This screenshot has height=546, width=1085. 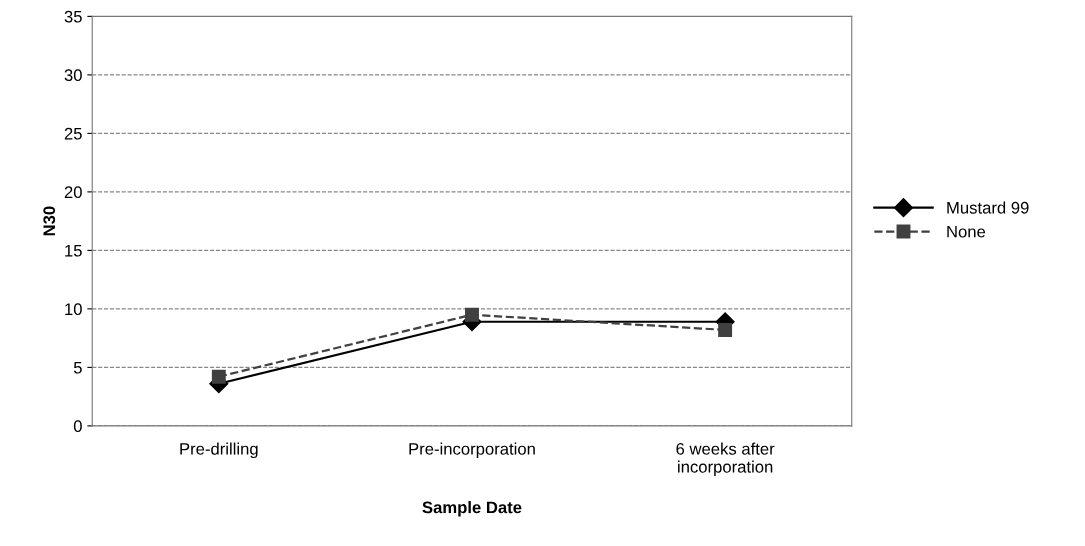 What do you see at coordinates (725, 459) in the screenshot?
I see `x-tick-label: 6 weeks after incorporation` at bounding box center [725, 459].